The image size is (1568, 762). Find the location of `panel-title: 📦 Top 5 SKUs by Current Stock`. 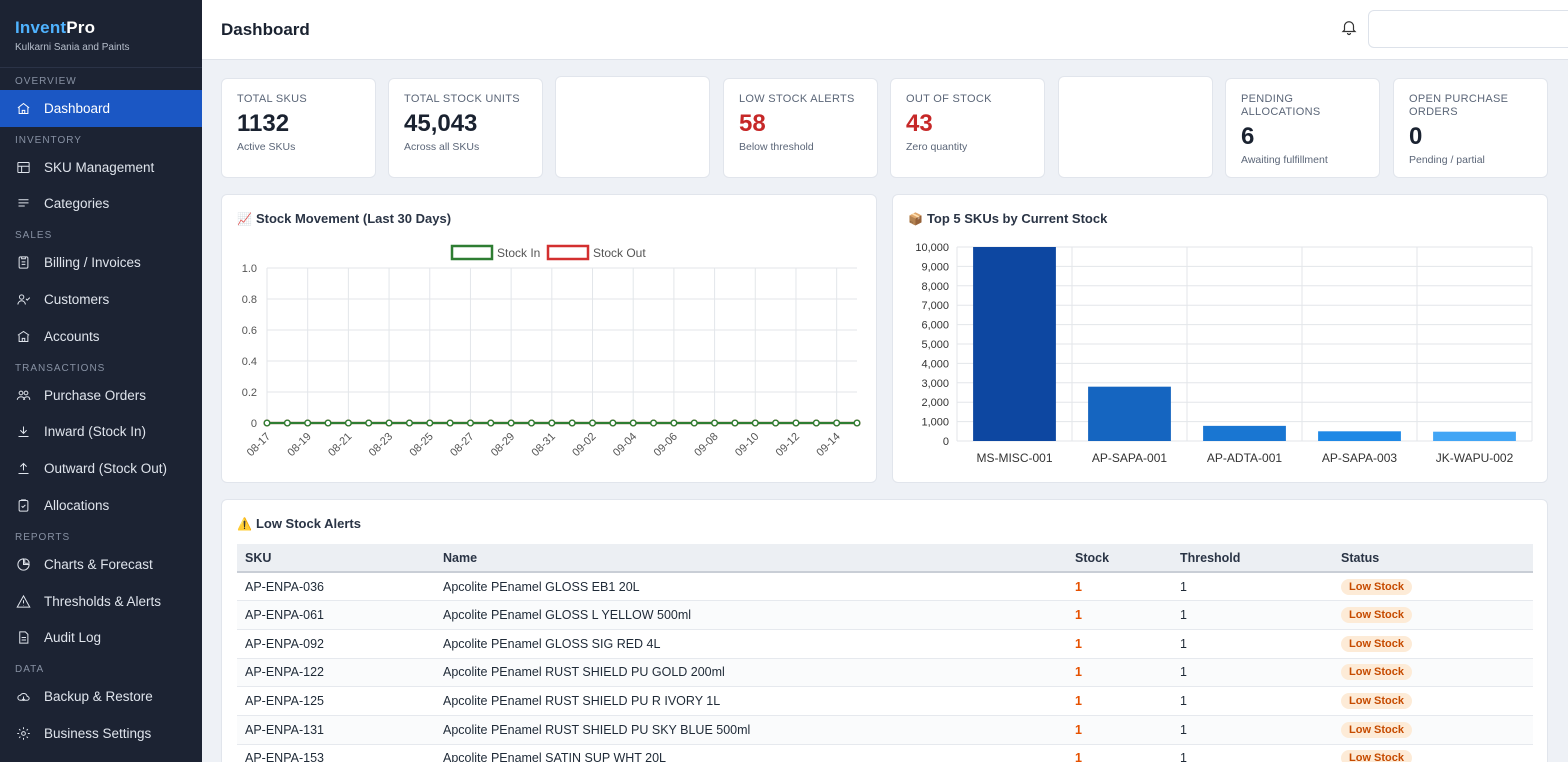

panel-title: 📦 Top 5 SKUs by Current Stock is located at coordinates (1007, 218).